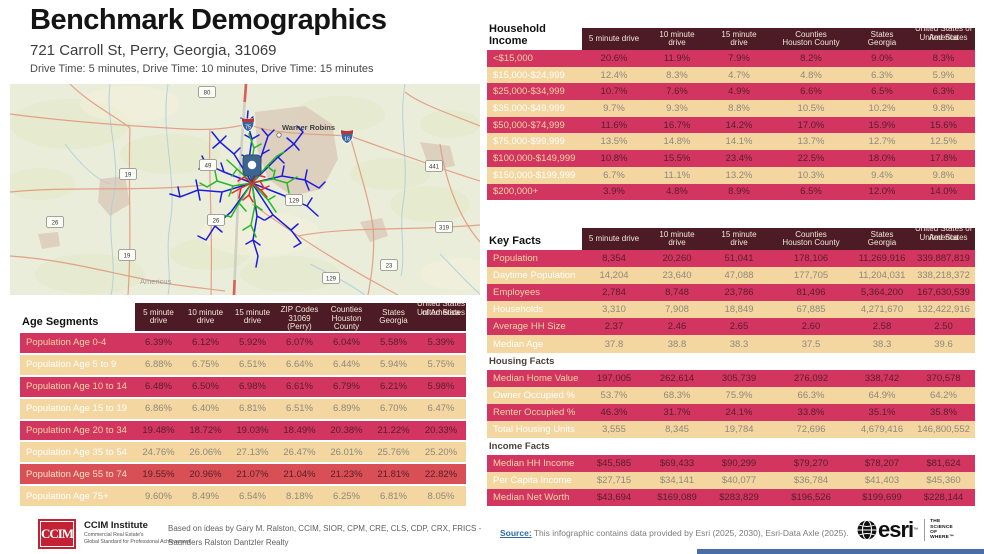  I want to click on route-shield: 129, so click(331, 278).